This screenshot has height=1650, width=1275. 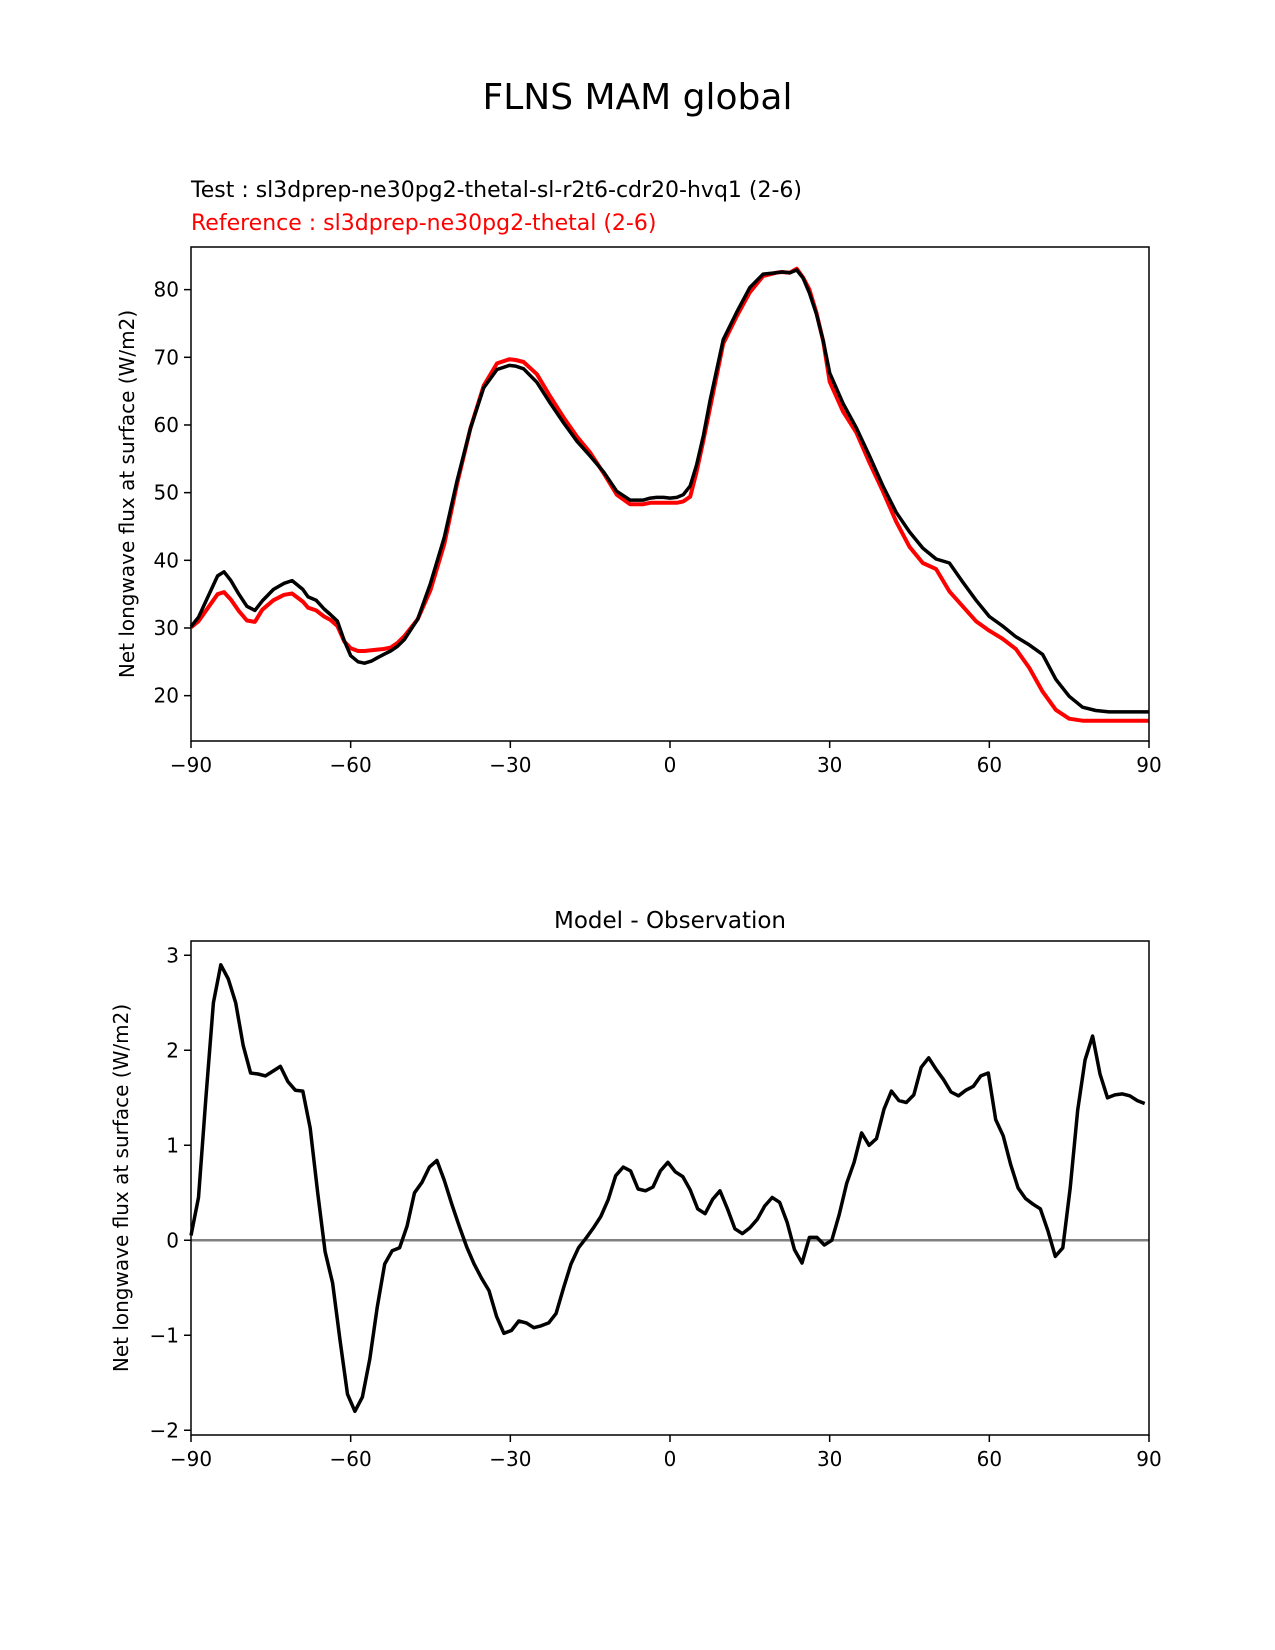 I want to click on y-tick-label: 1, so click(x=172, y=1145).